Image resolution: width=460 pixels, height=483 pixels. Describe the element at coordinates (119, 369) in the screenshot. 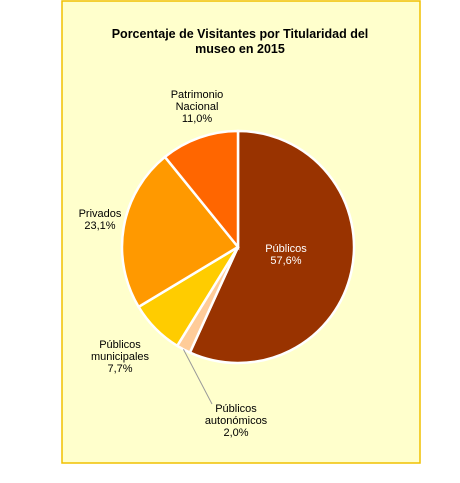

I see `slice-value-label: 7,7%` at that location.